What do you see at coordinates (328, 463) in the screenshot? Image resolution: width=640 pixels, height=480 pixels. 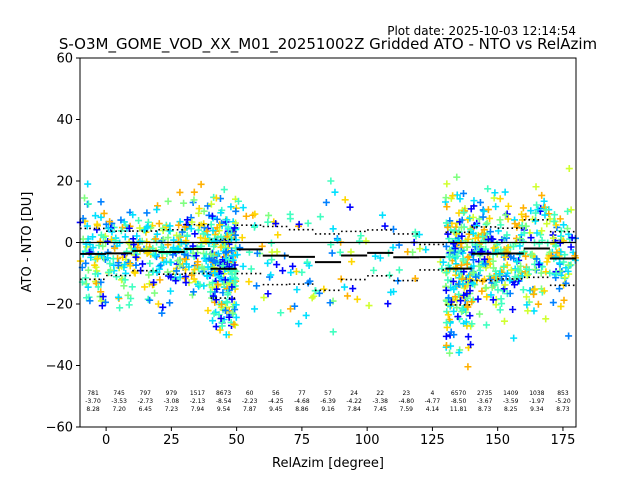 I see `x-axis-label: RelAzim [degree]` at bounding box center [328, 463].